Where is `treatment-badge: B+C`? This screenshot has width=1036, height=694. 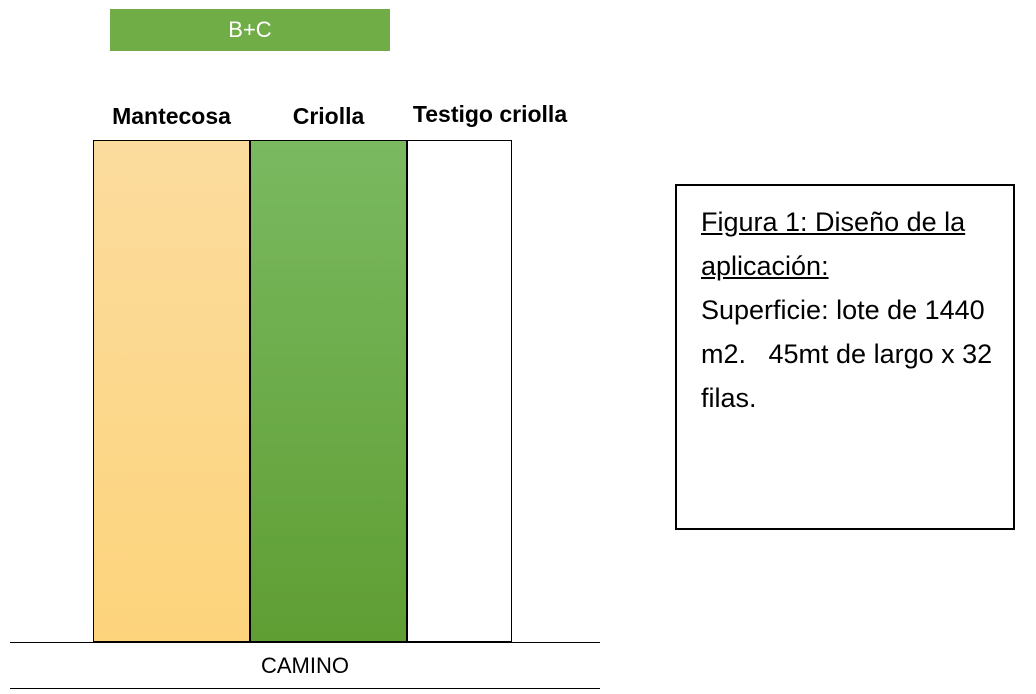
treatment-badge: B+C is located at coordinates (250, 30).